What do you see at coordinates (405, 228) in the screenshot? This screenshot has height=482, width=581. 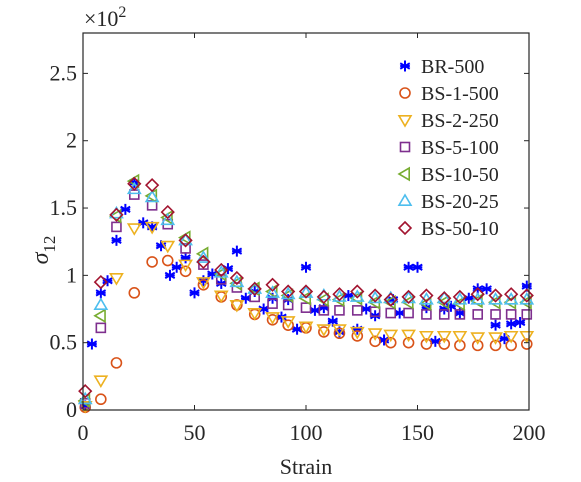 I see `legend-marker-diamond` at bounding box center [405, 228].